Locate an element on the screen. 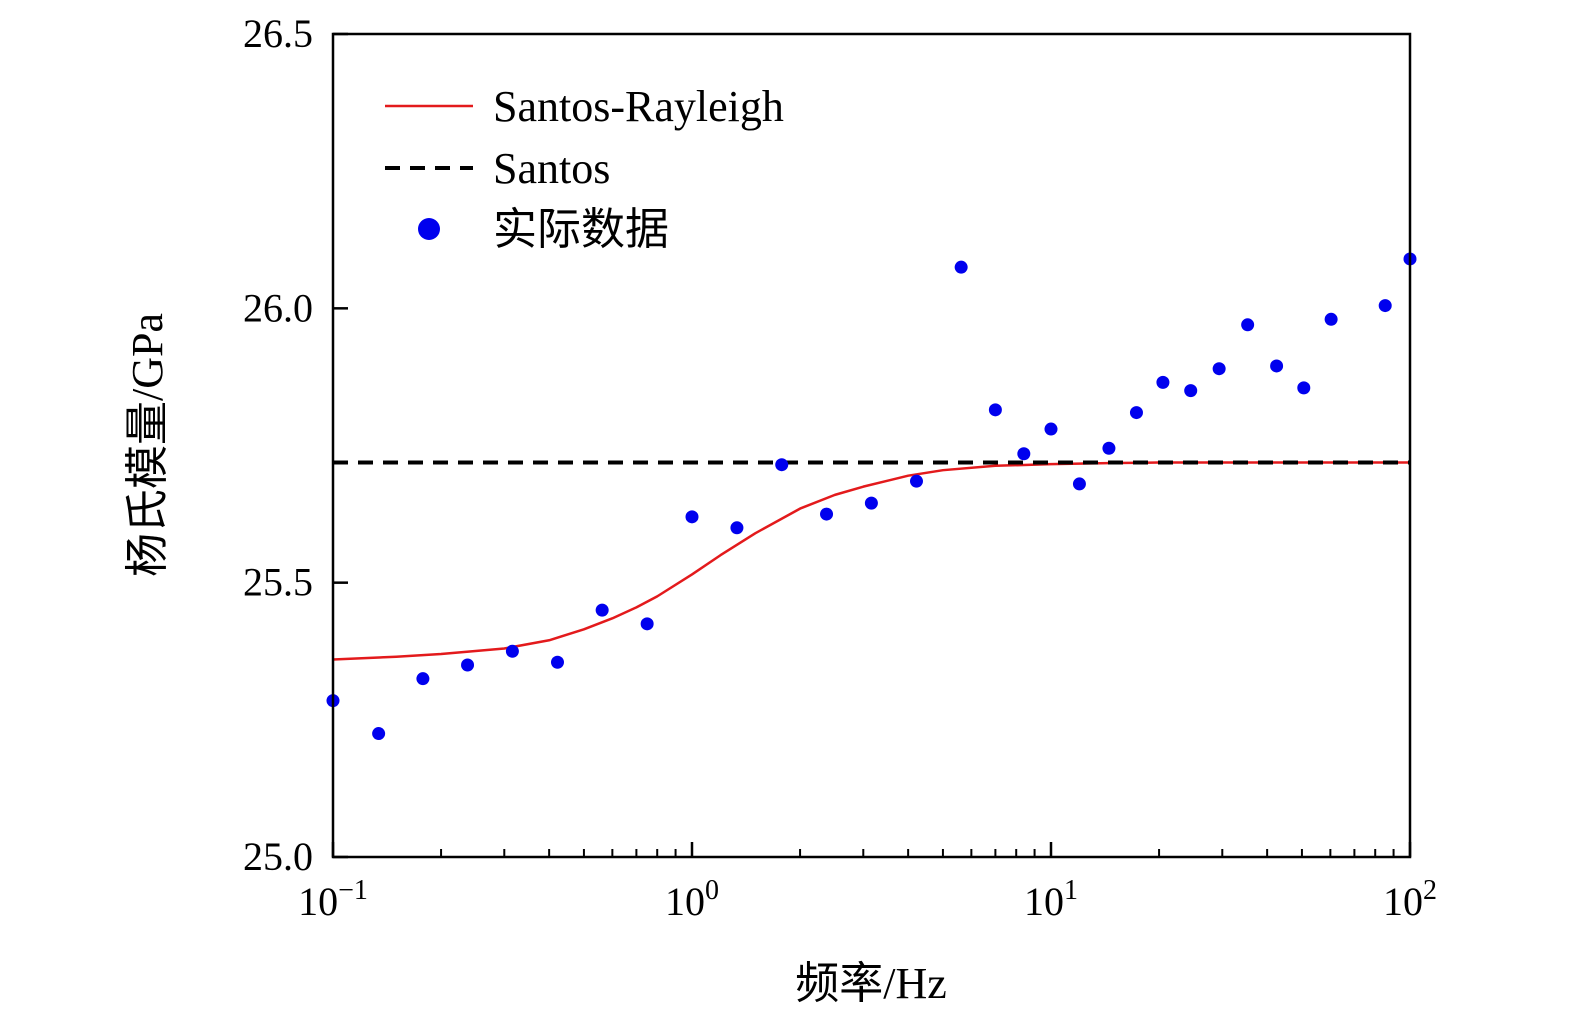 The height and width of the screenshot is (1024, 1575). legend-label-data-points: 实际数据 is located at coordinates (581, 229).